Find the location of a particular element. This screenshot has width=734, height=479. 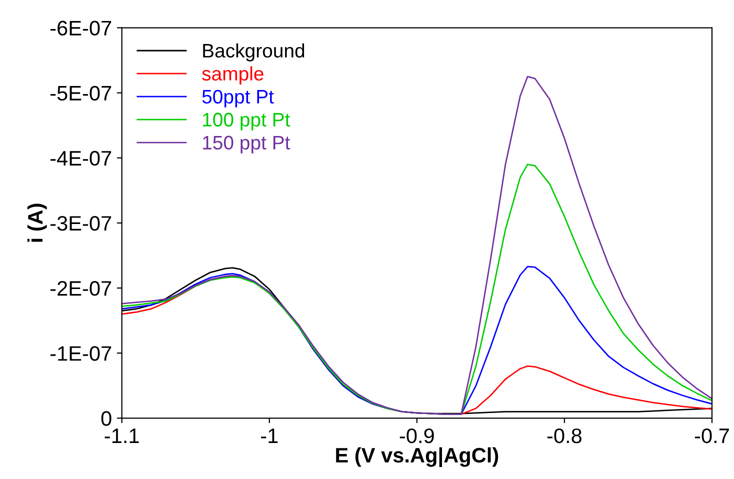

y-tick-label: -6E-07 is located at coordinates (81, 28).